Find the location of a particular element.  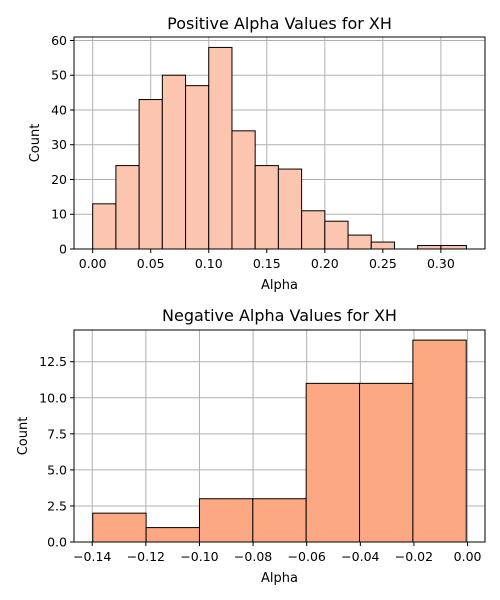

x-tick-label: 0.20 is located at coordinates (325, 263).